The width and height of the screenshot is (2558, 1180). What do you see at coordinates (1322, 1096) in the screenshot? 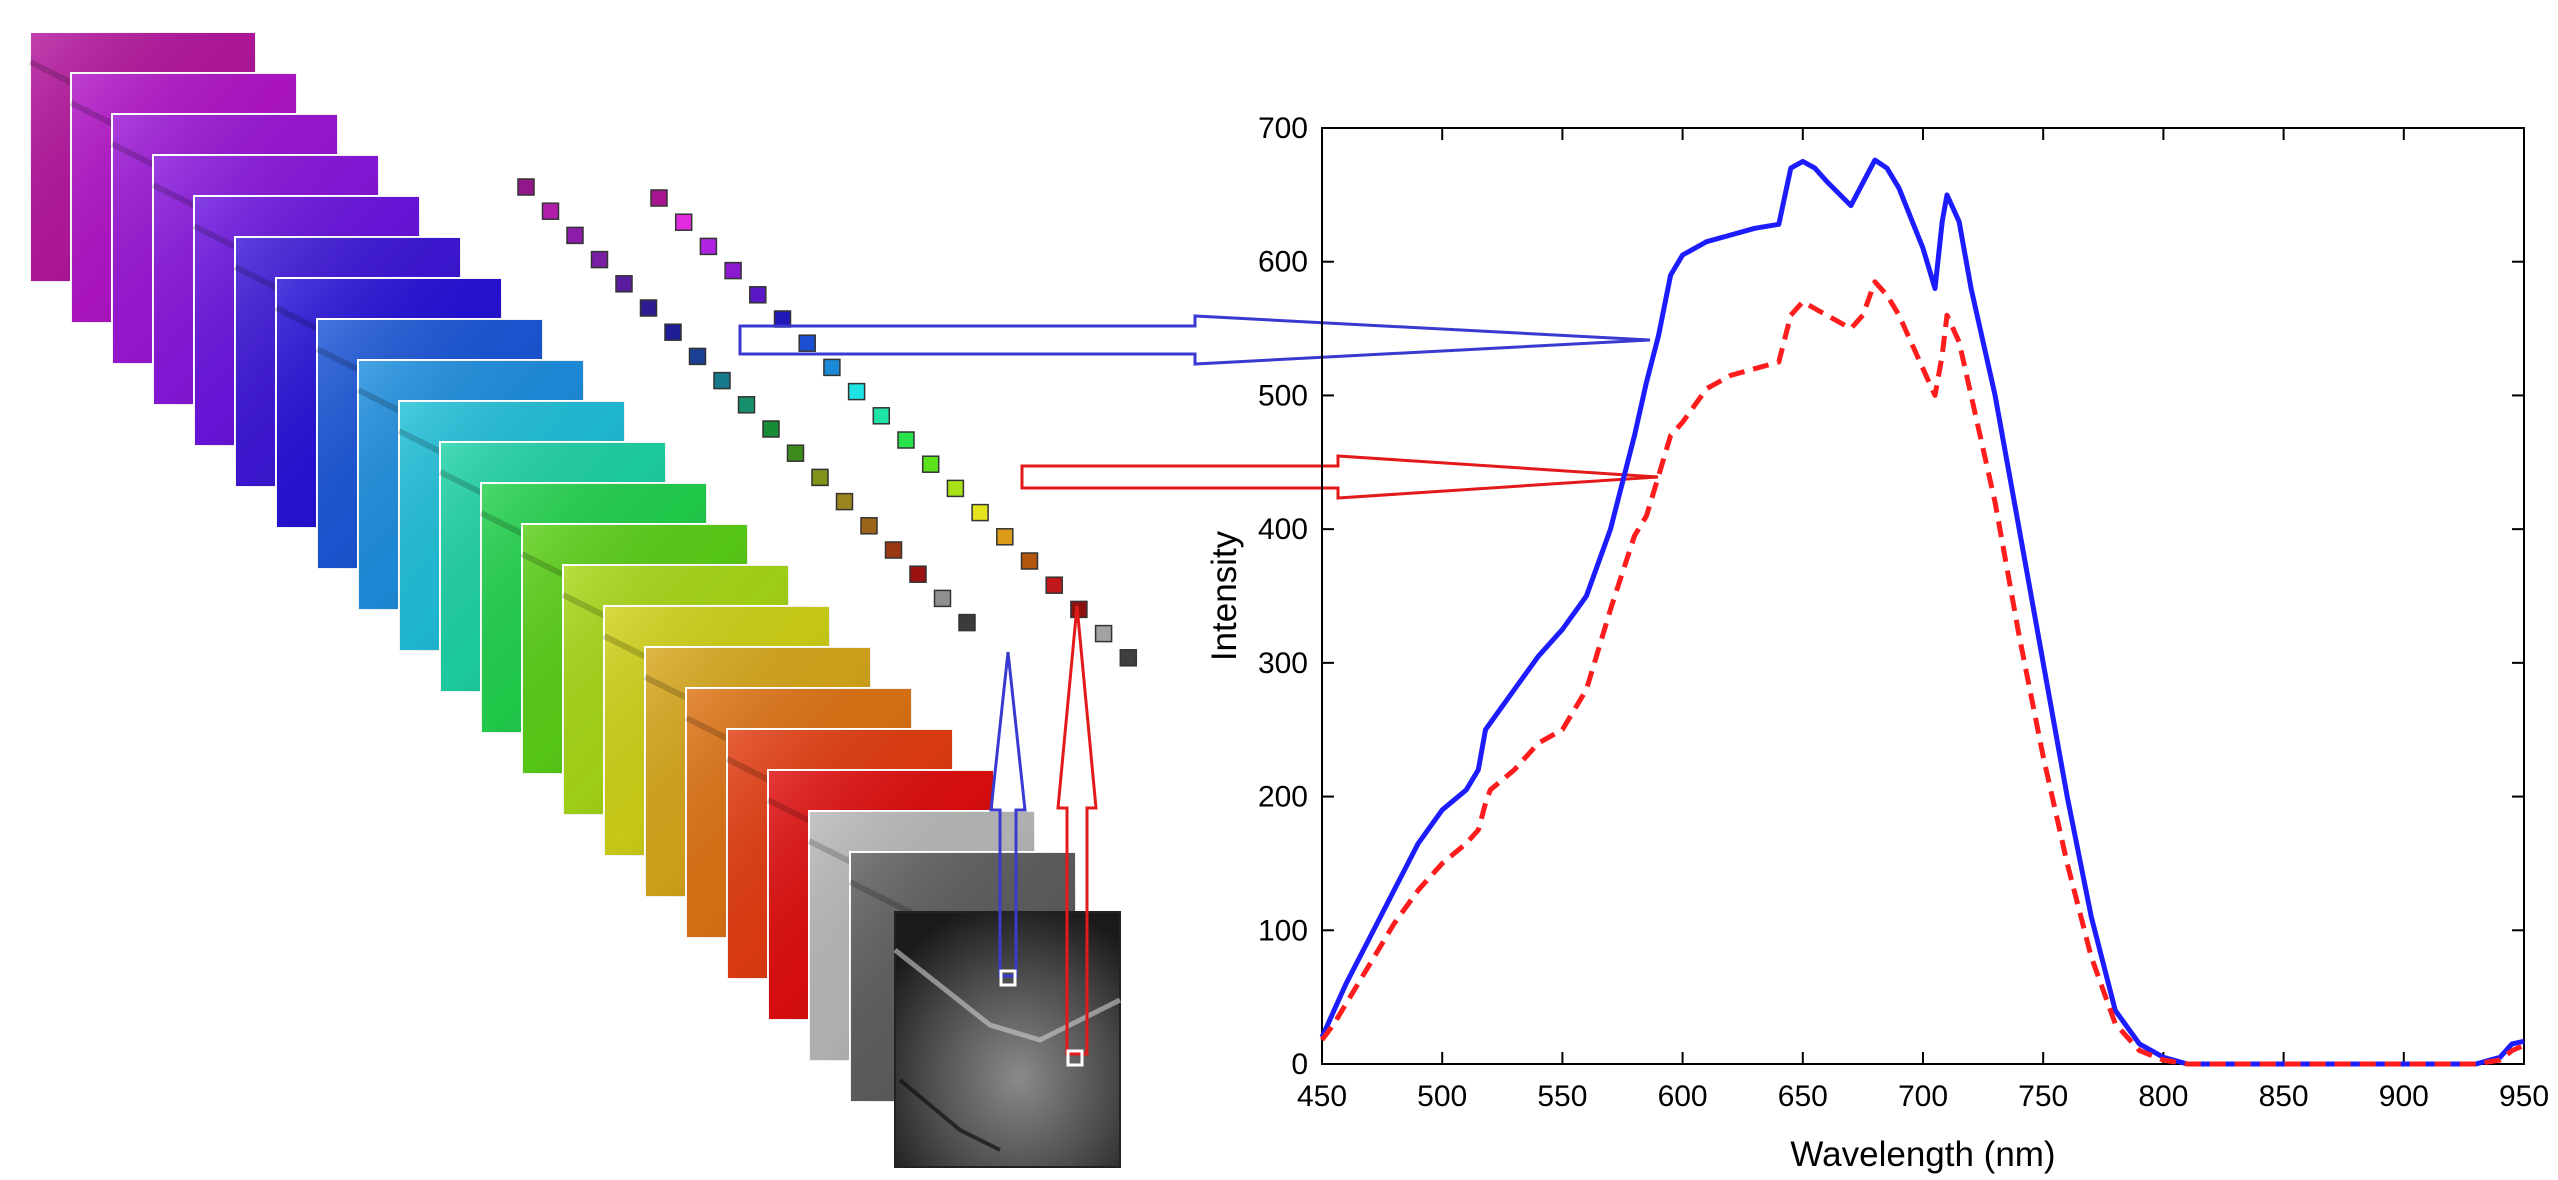
I see `x-tick-label: 450` at bounding box center [1322, 1096].